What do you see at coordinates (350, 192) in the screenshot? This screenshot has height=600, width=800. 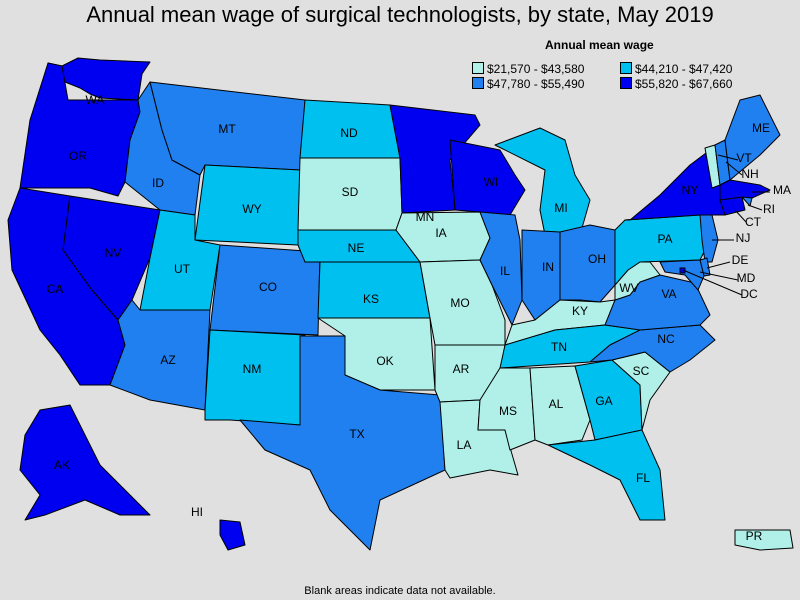 I see `state-label-sd: SD` at bounding box center [350, 192].